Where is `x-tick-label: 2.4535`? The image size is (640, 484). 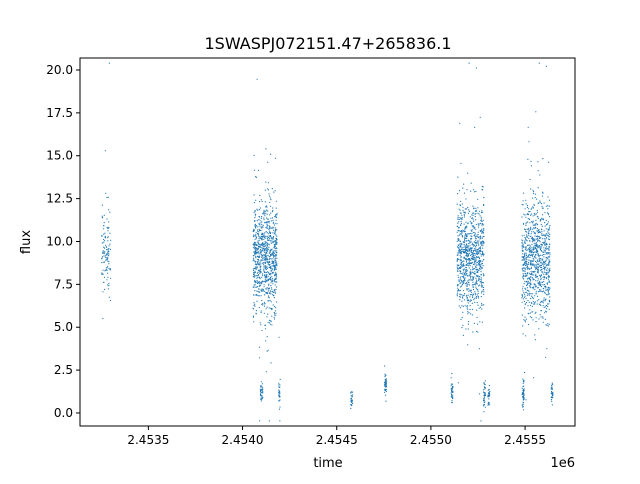 x-tick-label: 2.4535 is located at coordinates (148, 440).